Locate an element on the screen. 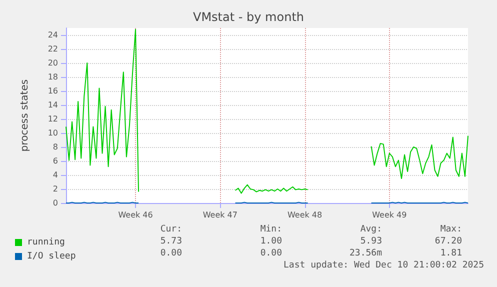  text: Last update: Wed Dec 10 21:00:02 2025 is located at coordinates (384, 265).